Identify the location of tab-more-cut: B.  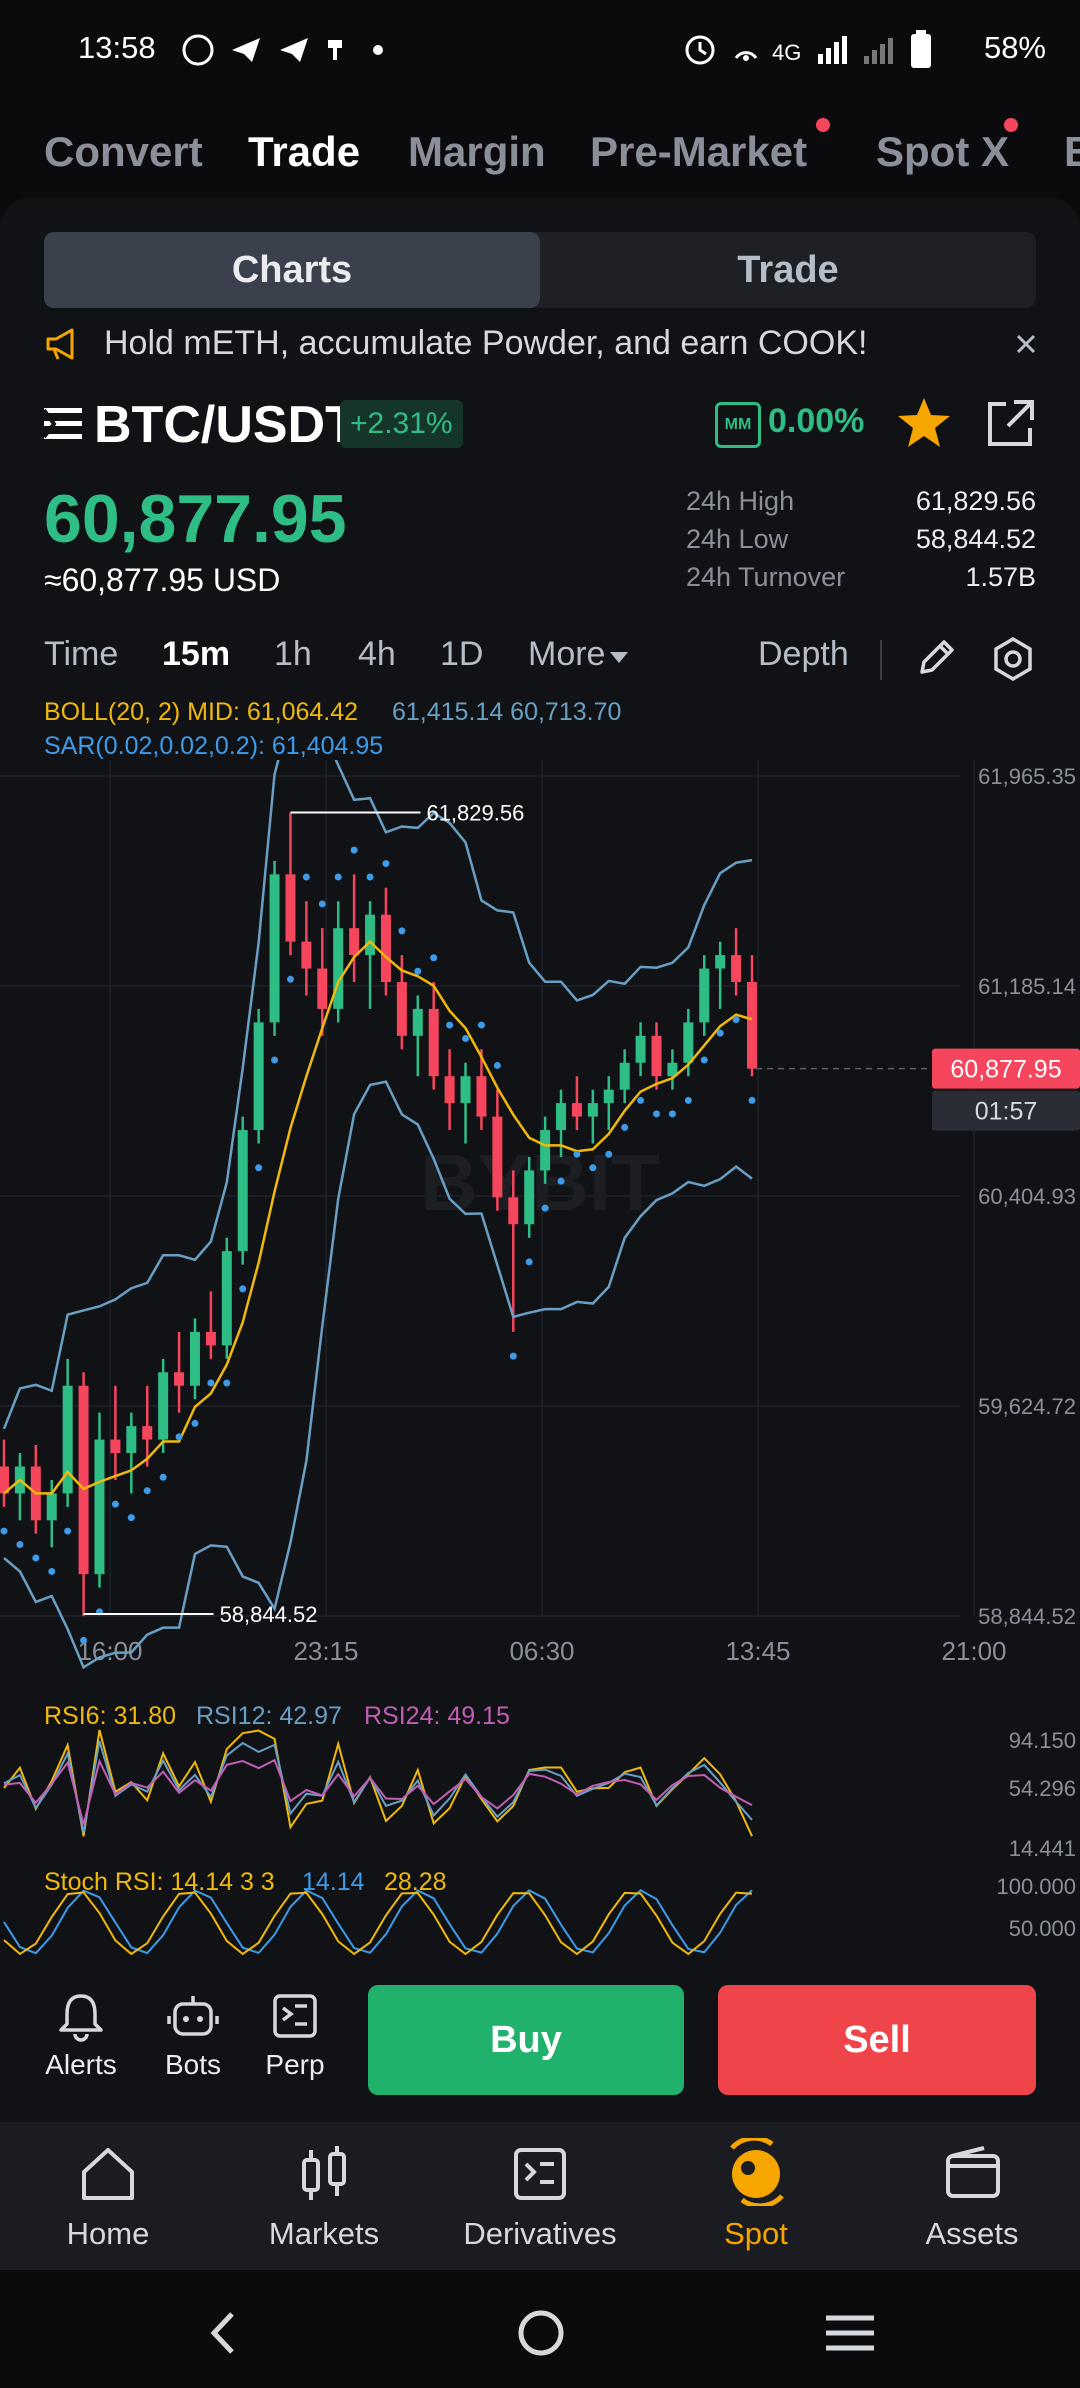
(1072, 151).